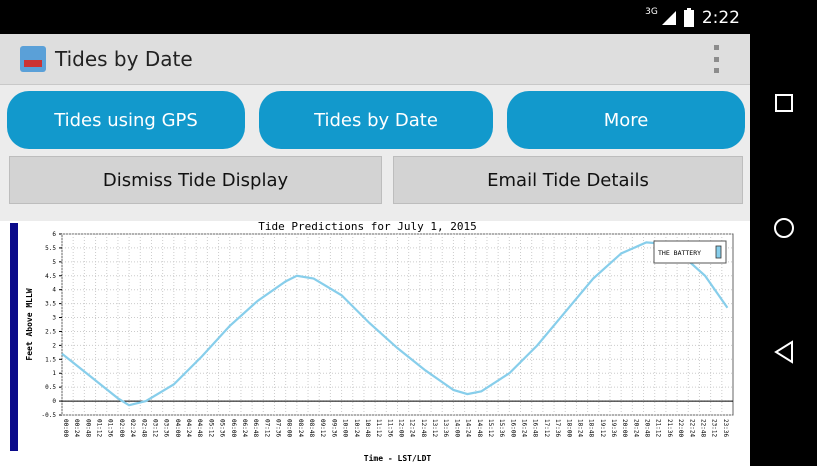  I want to click on x-tick-label: 23:12, so click(714, 428).